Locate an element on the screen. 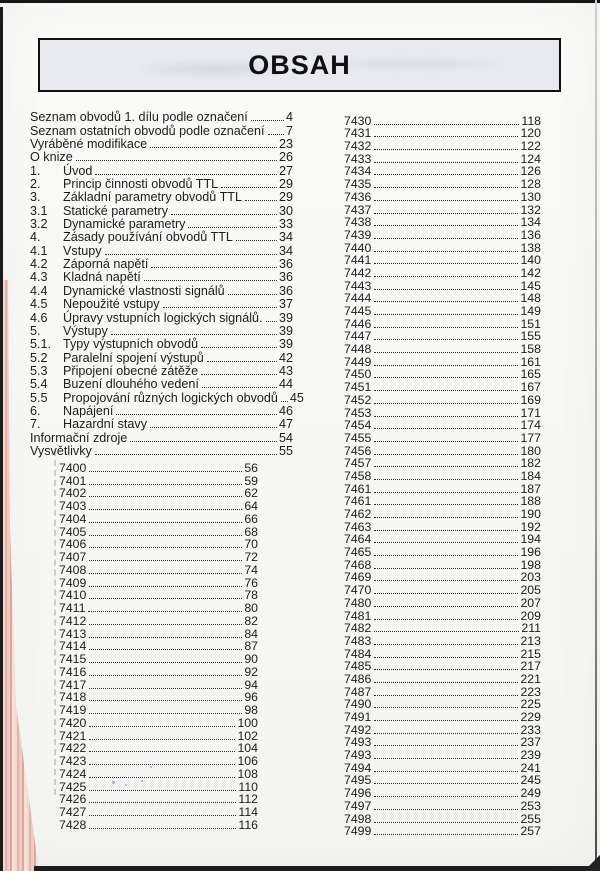  toc-item-number: 4.4 is located at coordinates (39, 290).